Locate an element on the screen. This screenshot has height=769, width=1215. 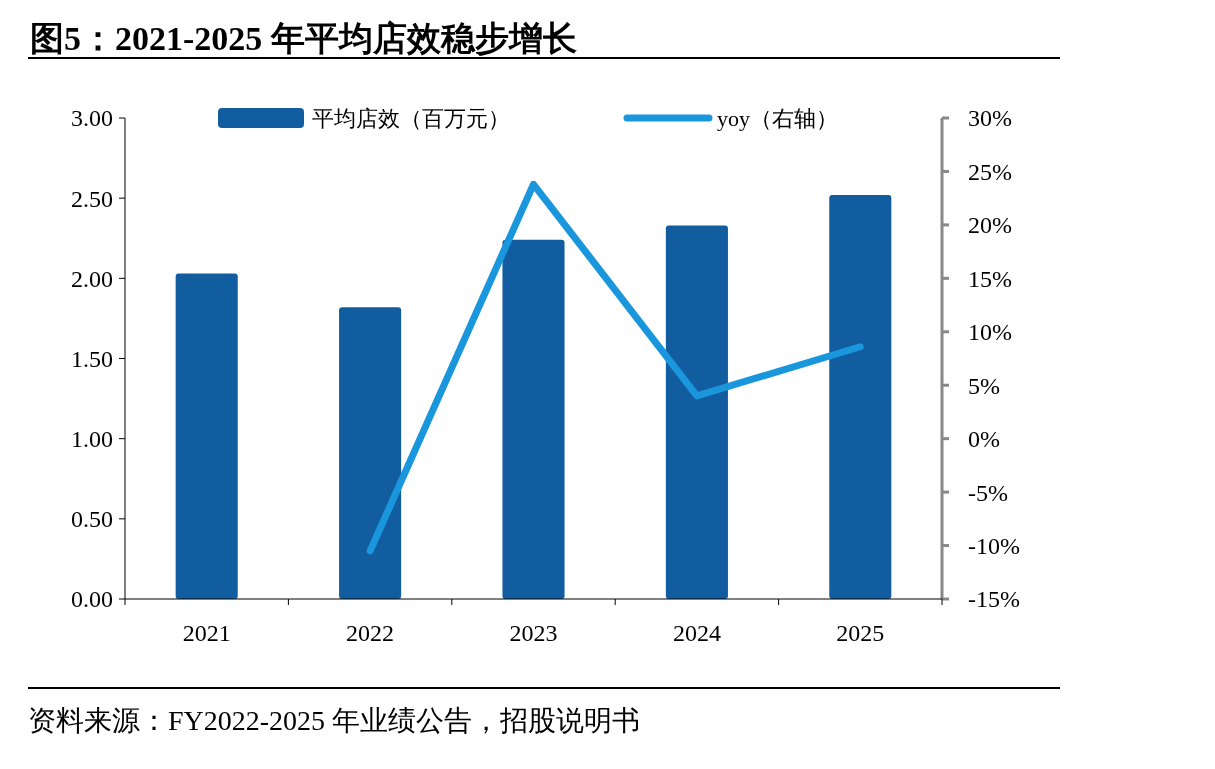
y-tick-label: 1.00 is located at coordinates (92, 439).